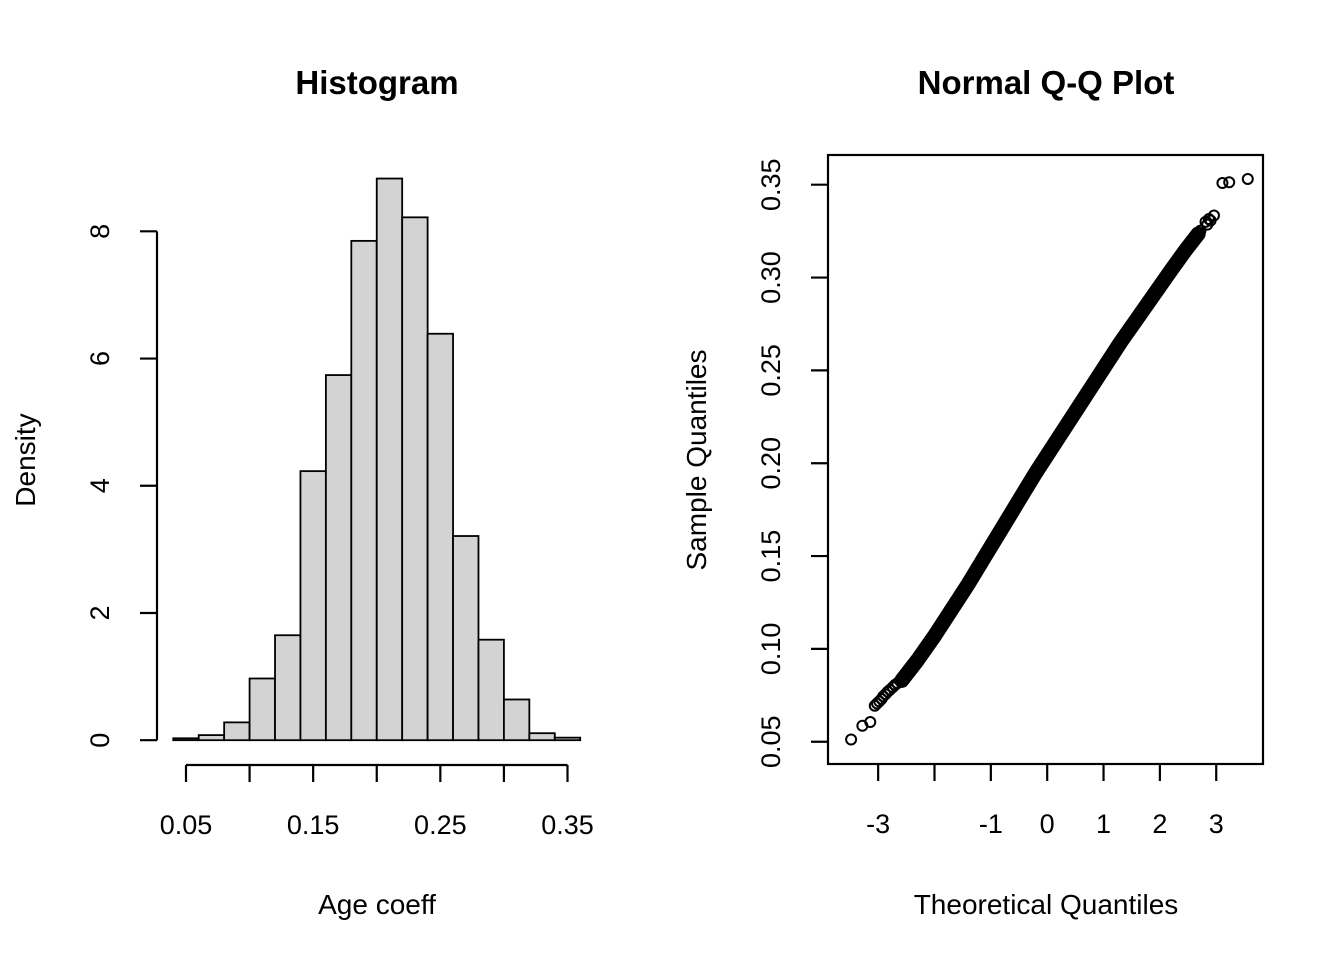 The height and width of the screenshot is (965, 1344). Describe the element at coordinates (1103, 824) in the screenshot. I see `x-tick-label: 1` at that location.